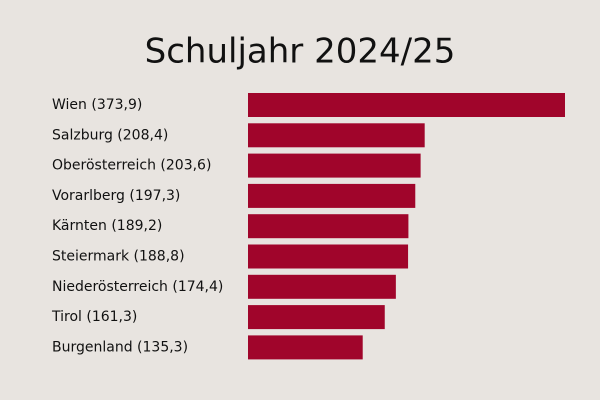 This screenshot has height=400, width=600. Describe the element at coordinates (137, 287) in the screenshot. I see `category-label: Niederösterreich (174,4)` at that location.